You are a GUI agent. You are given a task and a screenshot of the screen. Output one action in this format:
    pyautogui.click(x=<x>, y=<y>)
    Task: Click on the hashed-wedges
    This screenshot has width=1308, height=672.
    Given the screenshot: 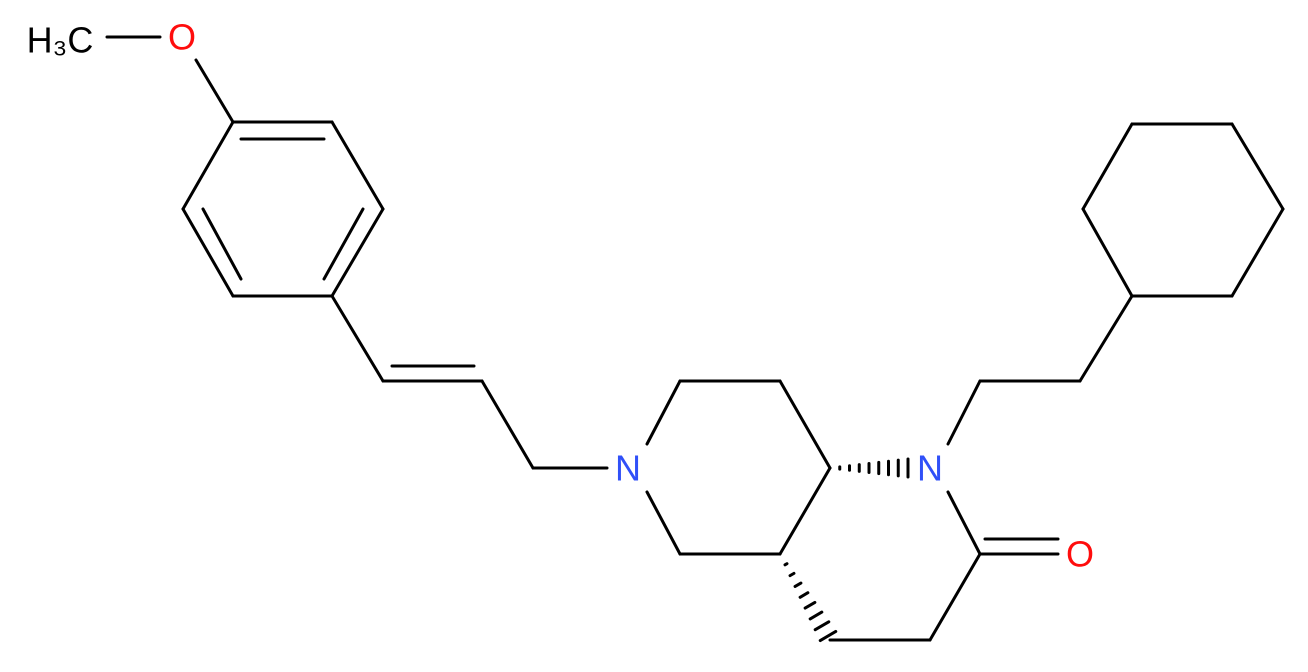 What is the action you would take?
    pyautogui.click(x=846, y=550)
    